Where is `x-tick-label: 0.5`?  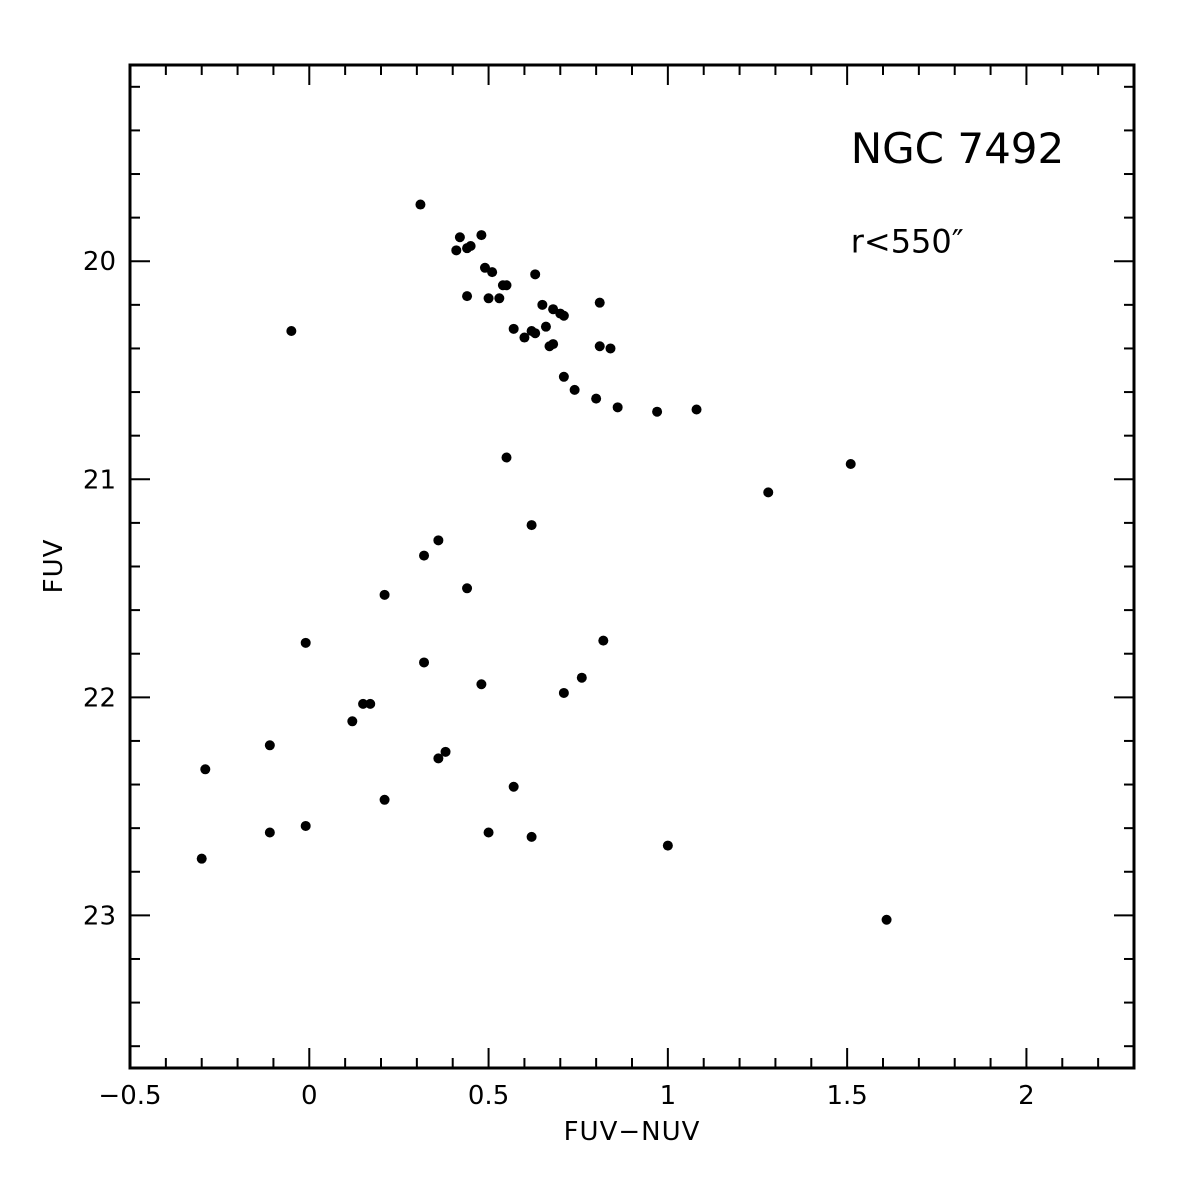 x-tick-label: 0.5 is located at coordinates (488, 1096).